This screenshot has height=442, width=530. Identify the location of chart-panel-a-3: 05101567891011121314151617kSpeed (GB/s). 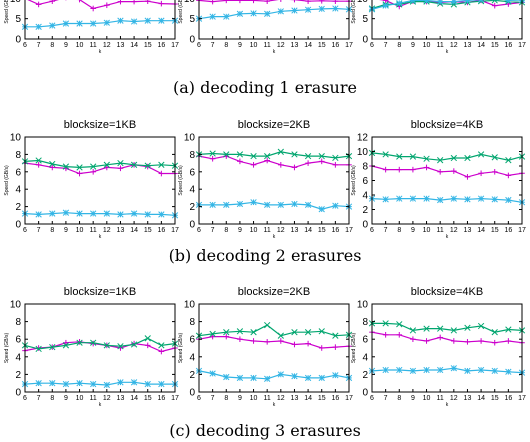
(438, 27).